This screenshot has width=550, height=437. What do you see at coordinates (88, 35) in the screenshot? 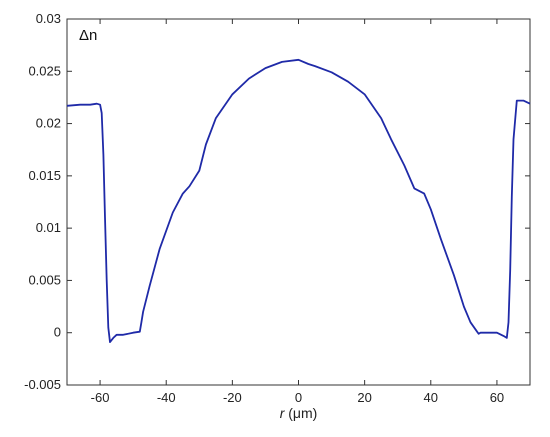
I see `delta-n-annotation: Δn` at bounding box center [88, 35].